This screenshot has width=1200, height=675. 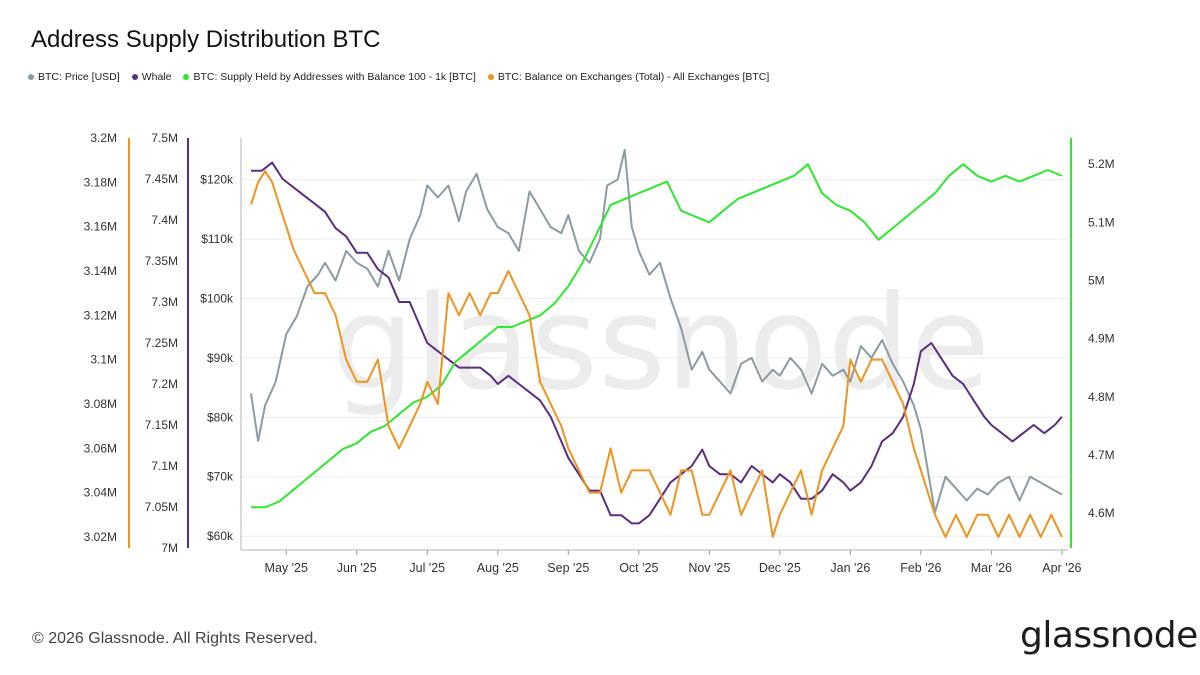 What do you see at coordinates (161, 507) in the screenshot?
I see `whale-axis-tick: 7.05M` at bounding box center [161, 507].